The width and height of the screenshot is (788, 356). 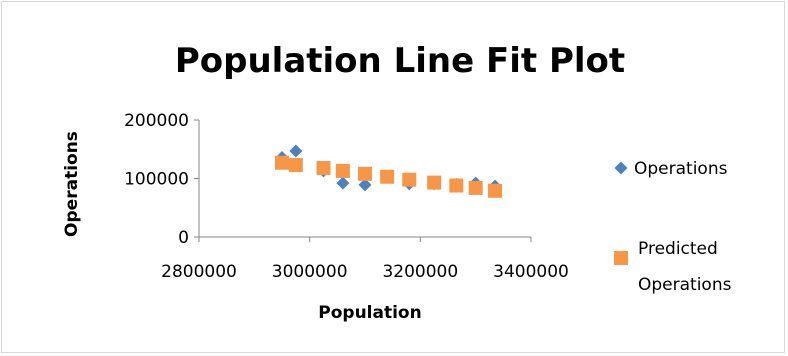 I want to click on axes, so click(x=363, y=180).